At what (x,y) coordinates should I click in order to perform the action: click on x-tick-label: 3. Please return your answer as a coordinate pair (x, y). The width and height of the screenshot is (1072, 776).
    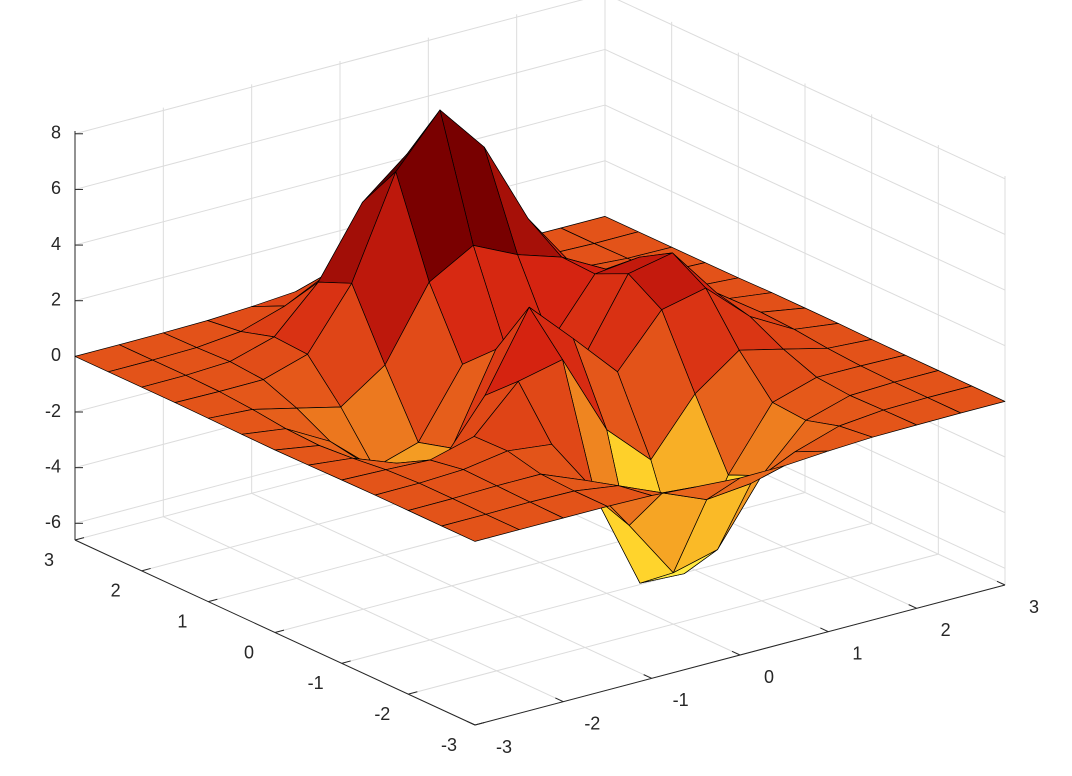
    Looking at the image, I should click on (1034, 607).